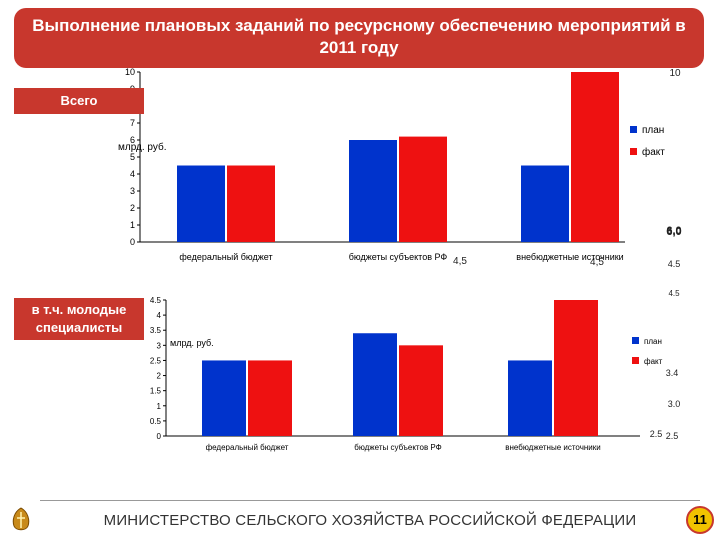 Image resolution: width=720 pixels, height=540 pixels. I want to click on y-tick-label: 6, so click(132, 140).